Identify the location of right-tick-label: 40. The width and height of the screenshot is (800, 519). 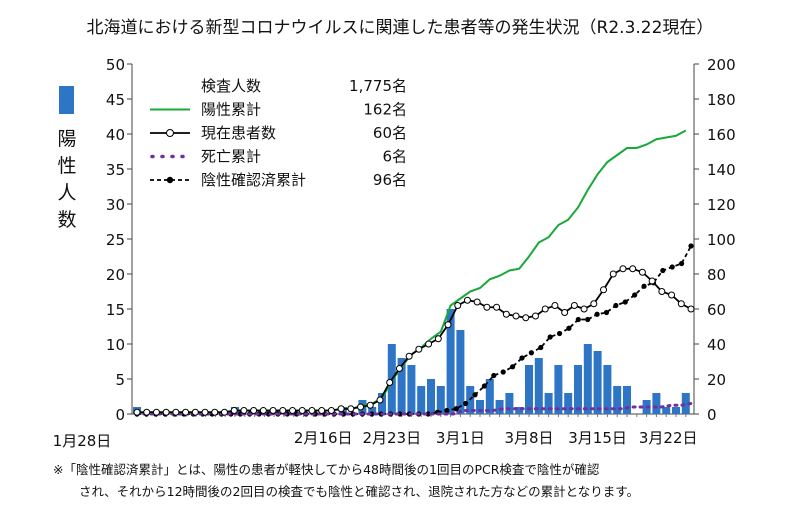
(716, 345).